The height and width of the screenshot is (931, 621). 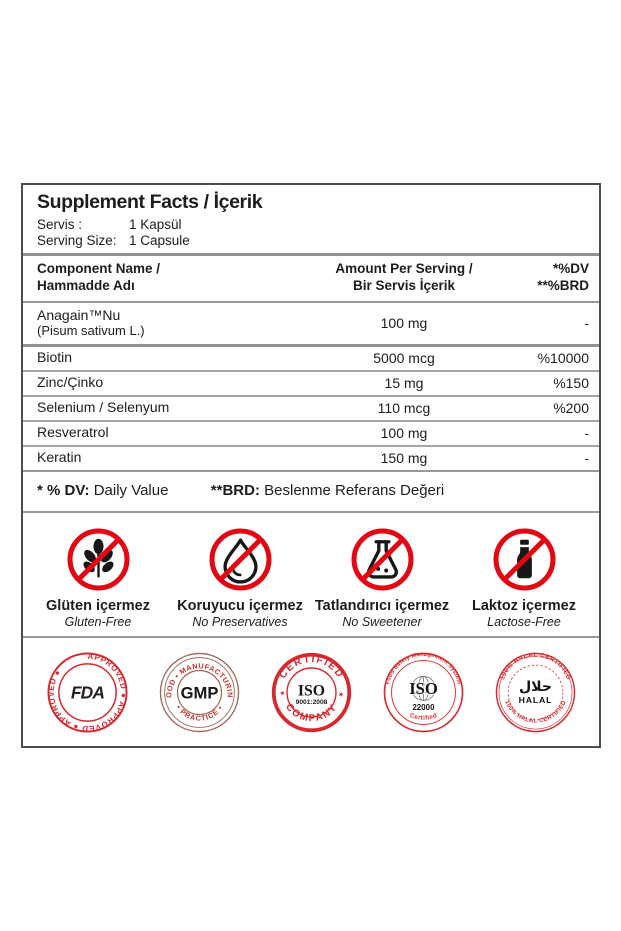 I want to click on no-sweetener-item: Tatlandırıcı içermez No Sweetener, so click(x=382, y=577).